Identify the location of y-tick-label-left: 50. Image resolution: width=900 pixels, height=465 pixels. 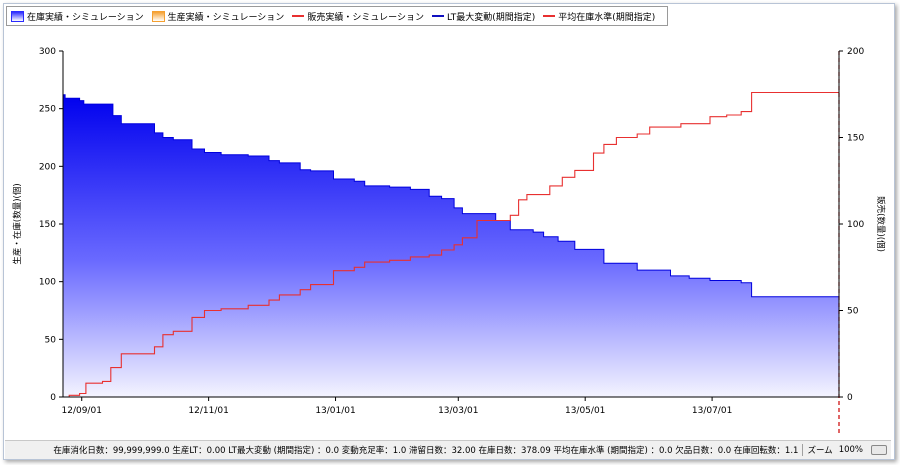
(51, 340).